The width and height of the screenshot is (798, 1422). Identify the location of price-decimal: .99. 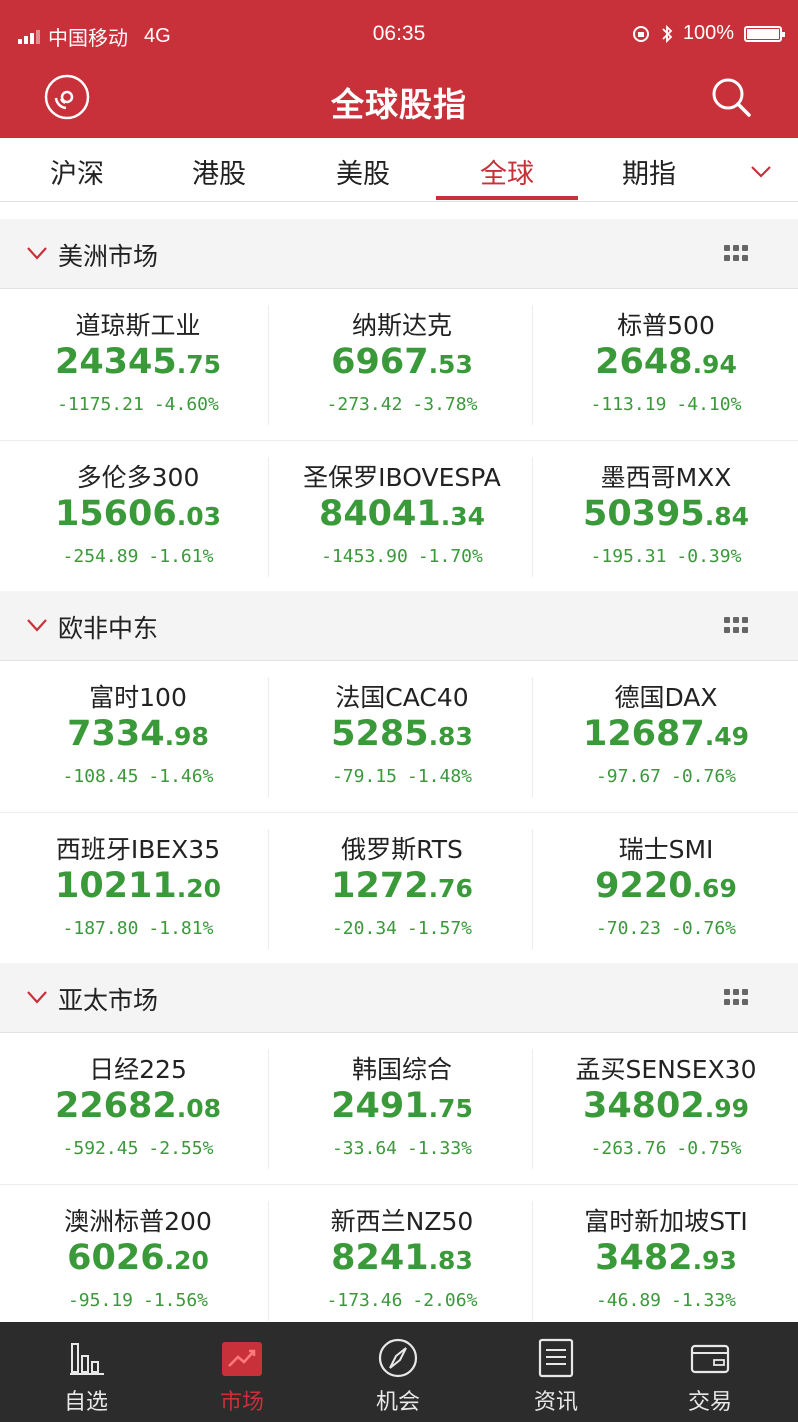
(727, 1108).